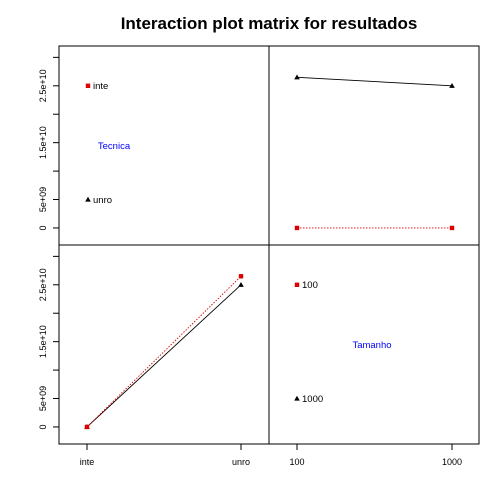  What do you see at coordinates (102, 200) in the screenshot?
I see `legend-label-unro: unro` at bounding box center [102, 200].